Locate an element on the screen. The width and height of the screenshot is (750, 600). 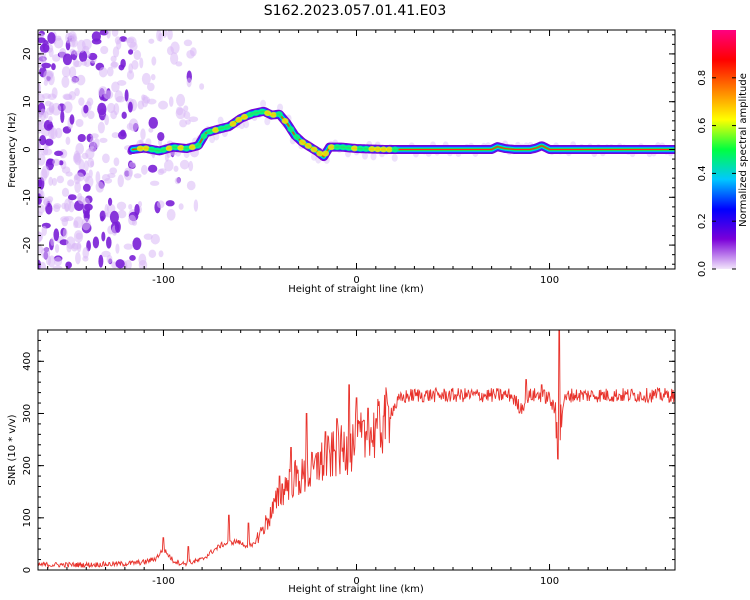
colorbar-tick-label: 0.4 is located at coordinates (702, 173).